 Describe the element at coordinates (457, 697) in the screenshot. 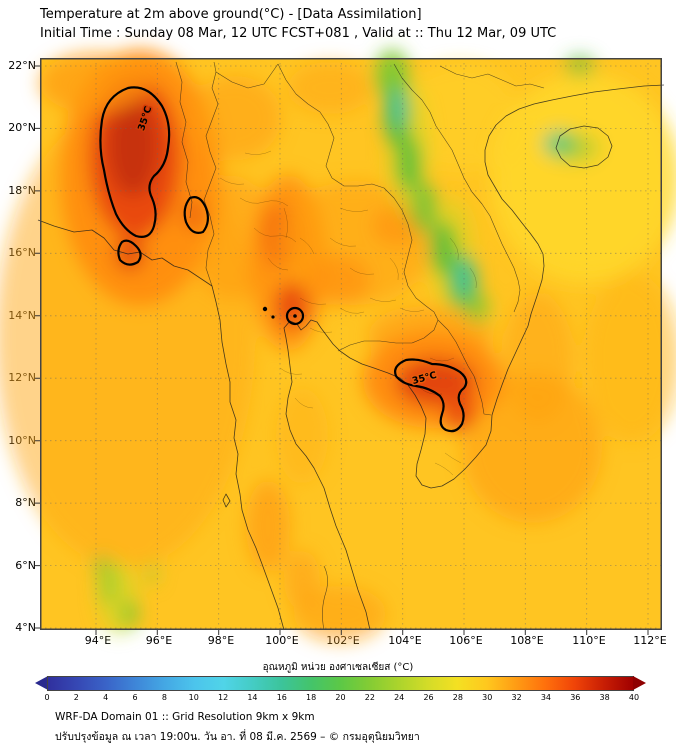

I see `colorbar-tick: 28` at that location.